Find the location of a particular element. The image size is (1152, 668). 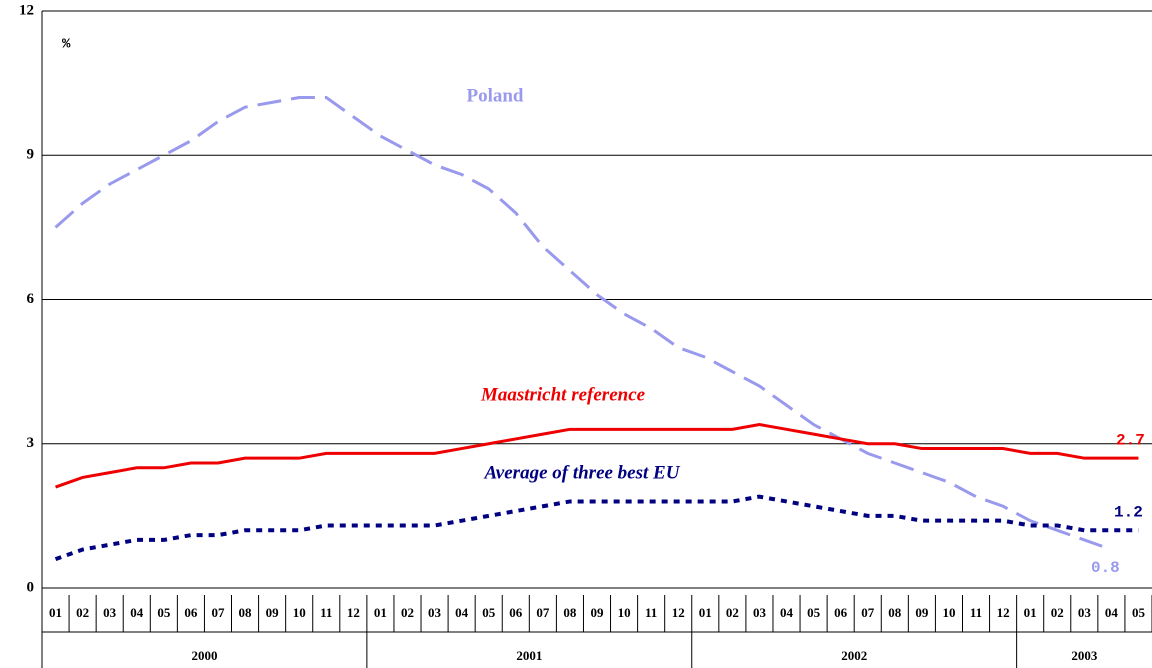

y-axis-label: % is located at coordinates (66, 45).